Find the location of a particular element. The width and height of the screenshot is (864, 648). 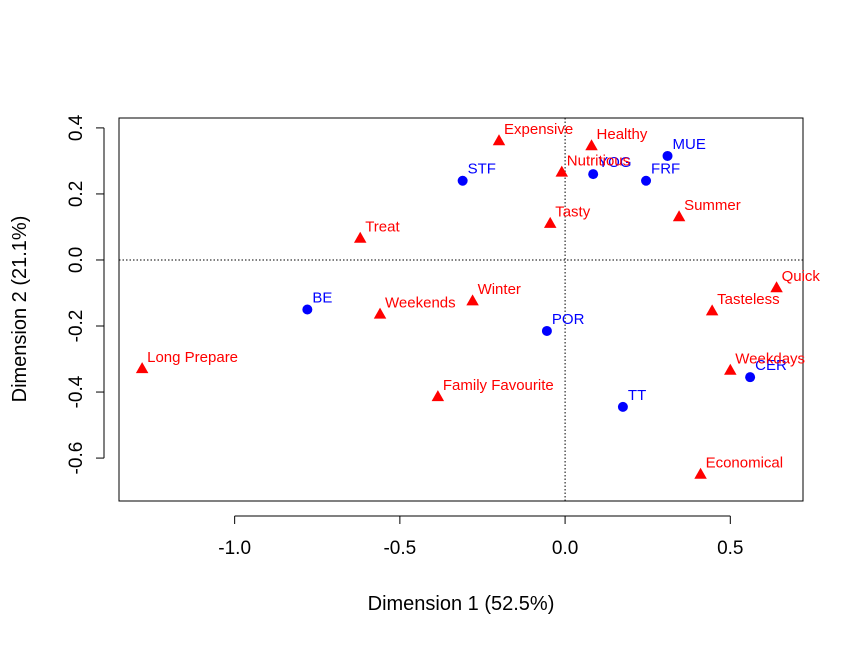

point-summer is located at coordinates (679, 216).